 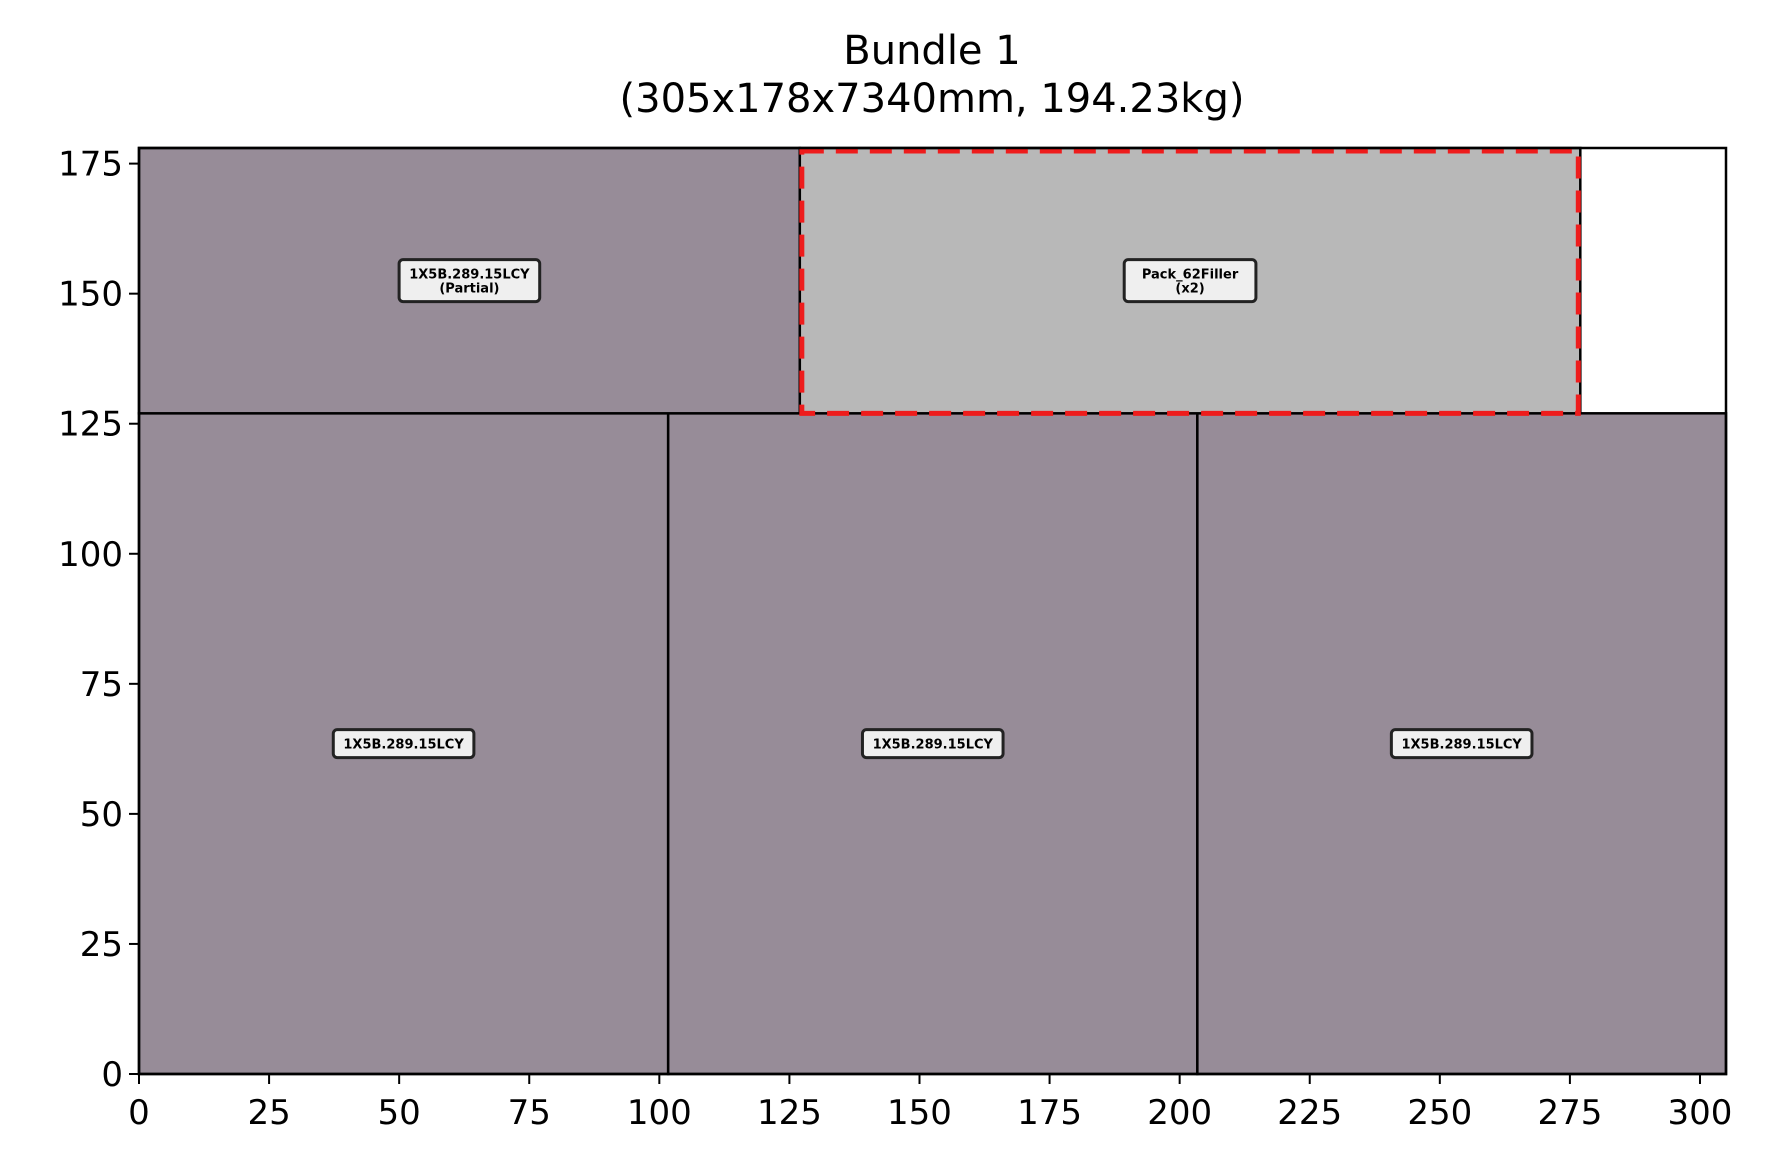 I want to click on box-label-4: Pack_62Filler (x2), so click(x=1190, y=281).